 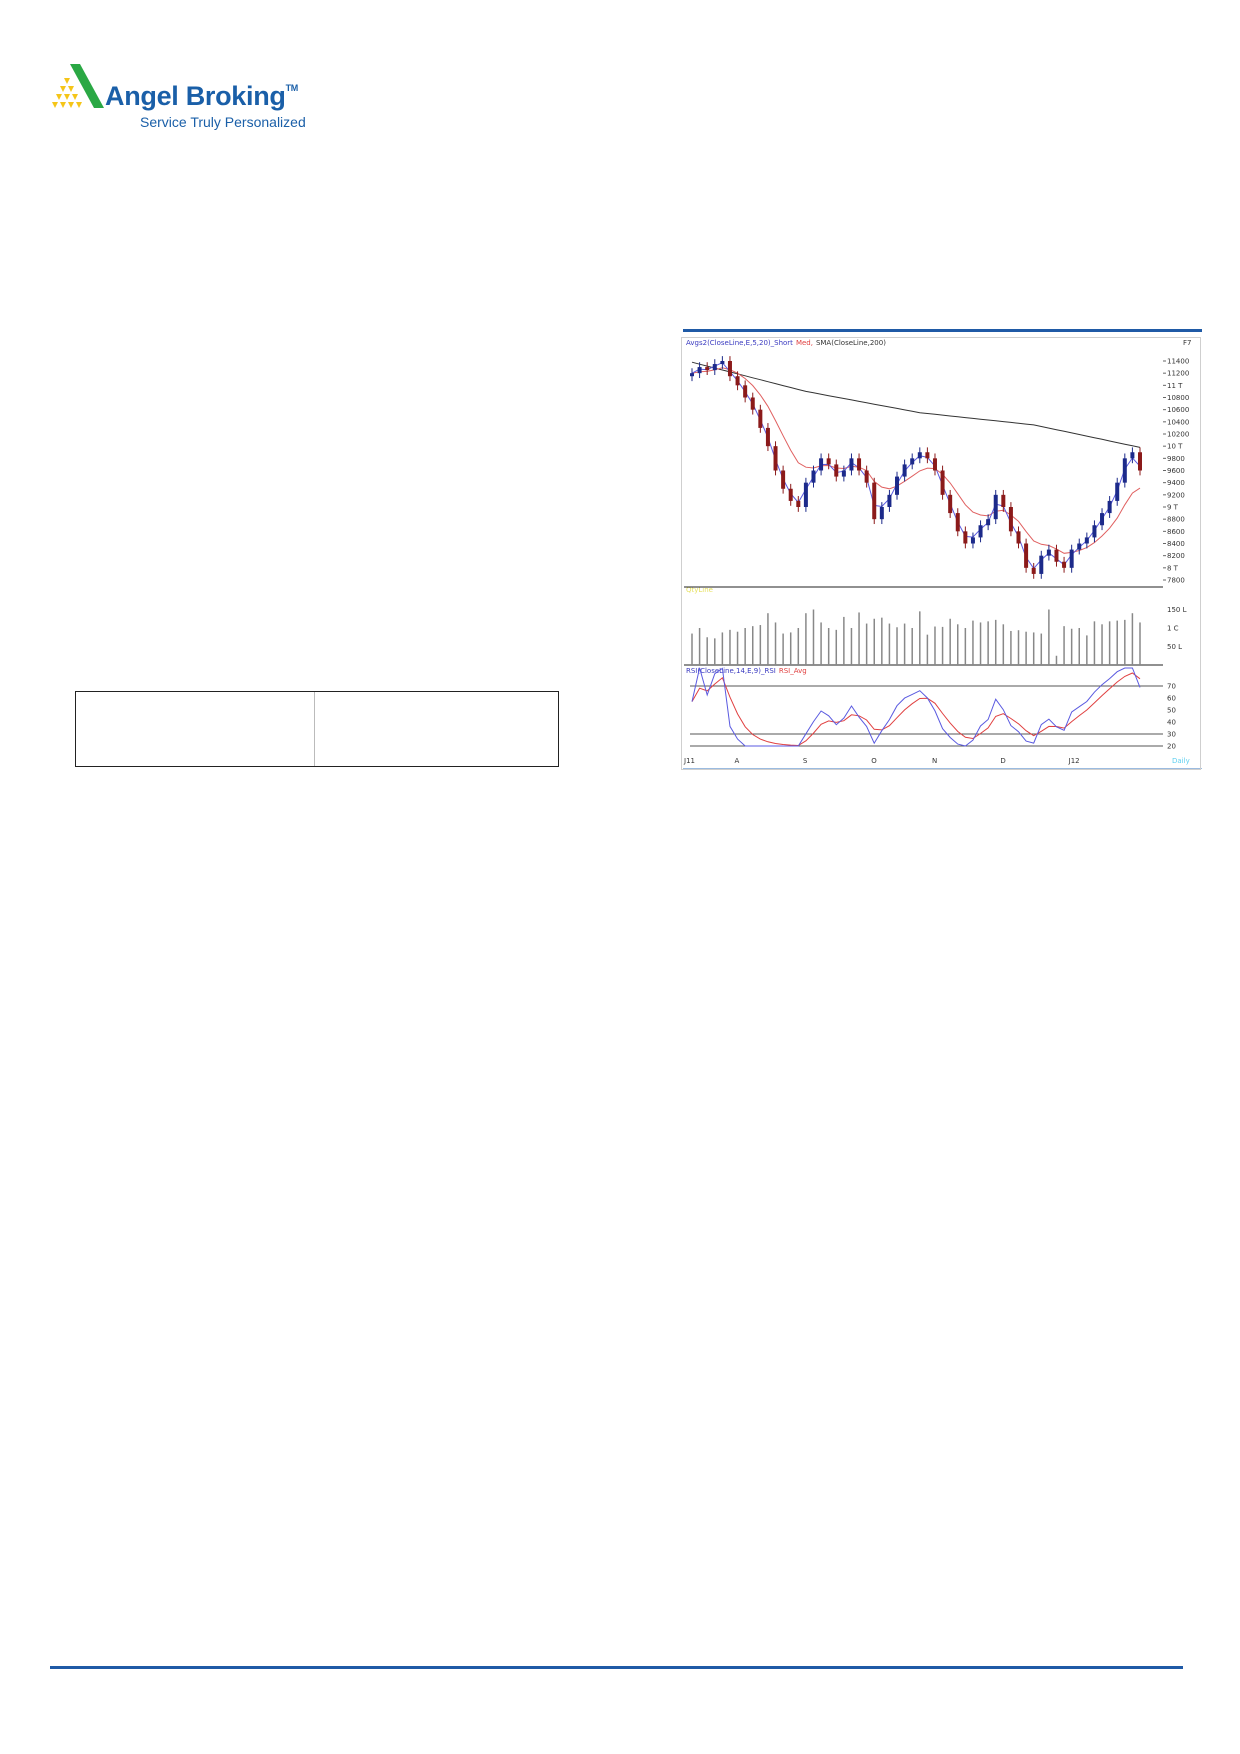 I want to click on legend-med: Med,, so click(x=804, y=343).